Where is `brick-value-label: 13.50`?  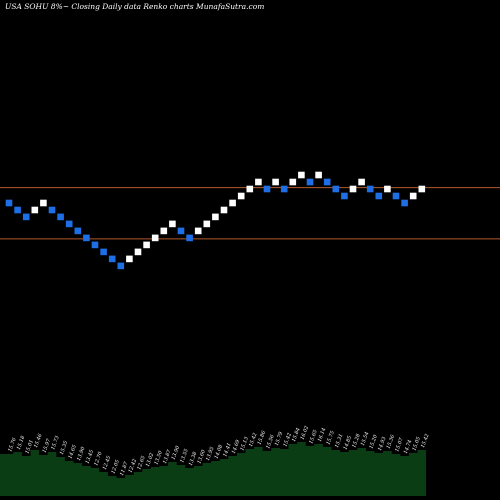
brick-value-label: 13.50 is located at coordinates (158, 457).